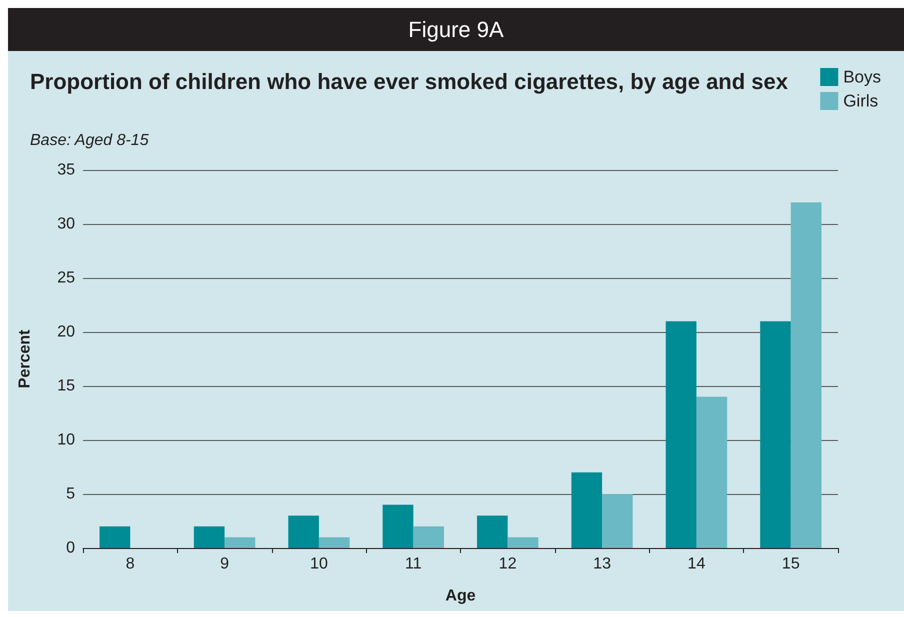  Describe the element at coordinates (413, 564) in the screenshot. I see `x-tick-label: 11` at that location.